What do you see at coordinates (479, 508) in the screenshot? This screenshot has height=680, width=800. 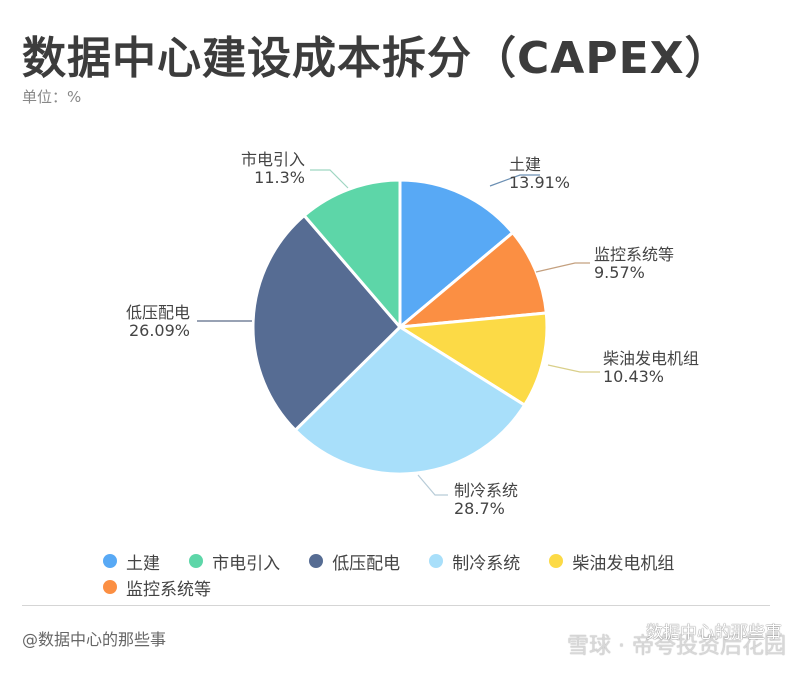 I see `slice-label-value: 28.7%` at bounding box center [479, 508].